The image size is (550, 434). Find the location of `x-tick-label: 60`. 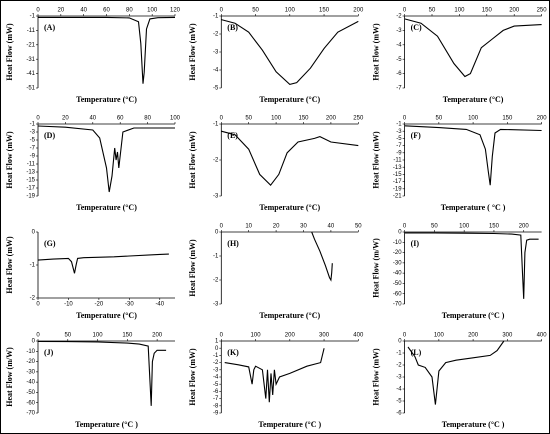

x-tick-label: 60 is located at coordinates (106, 11).